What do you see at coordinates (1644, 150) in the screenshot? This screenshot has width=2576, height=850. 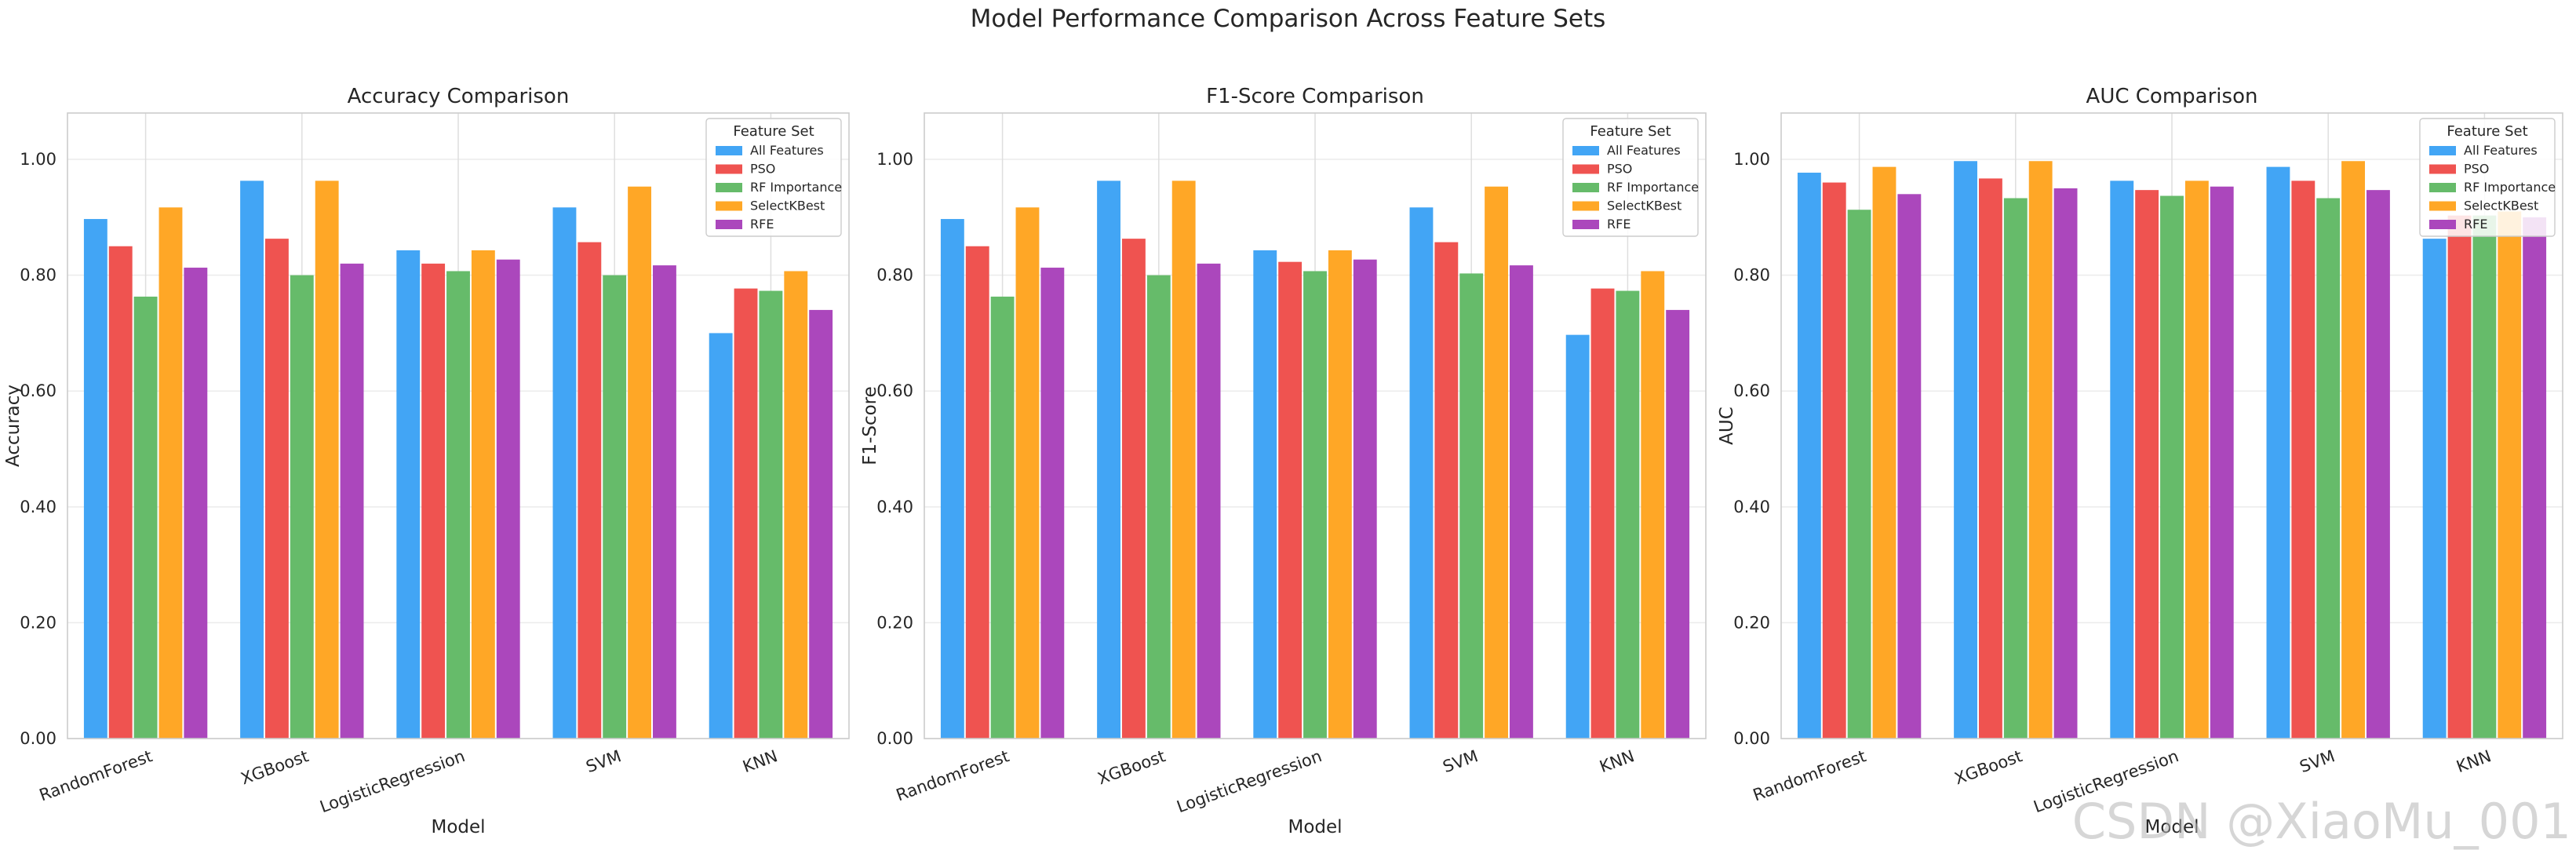 I see `legend-item-label: All Features` at bounding box center [1644, 150].